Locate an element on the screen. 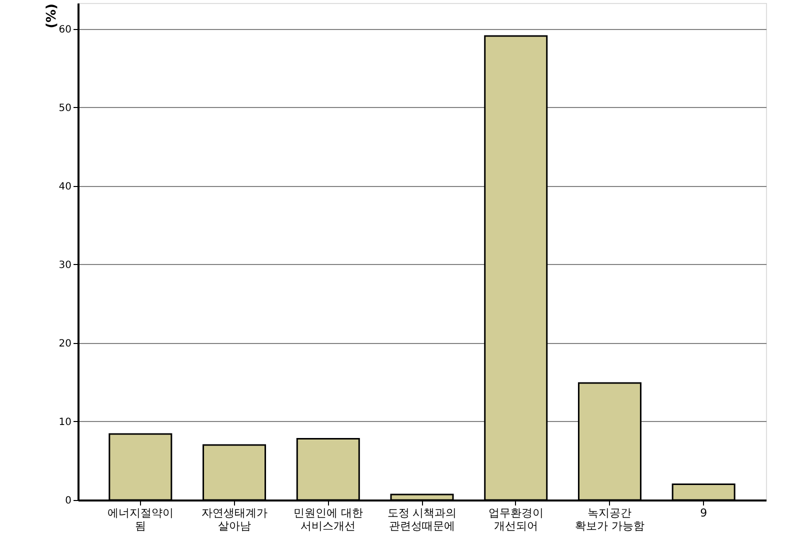 This screenshot has height=544, width=790. y-tick-label: 60 is located at coordinates (65, 30).